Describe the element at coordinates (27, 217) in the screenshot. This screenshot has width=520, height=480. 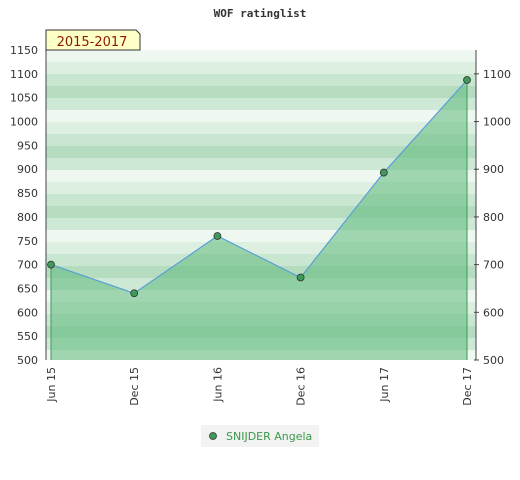
I see `y-tick-left: 800` at that location.